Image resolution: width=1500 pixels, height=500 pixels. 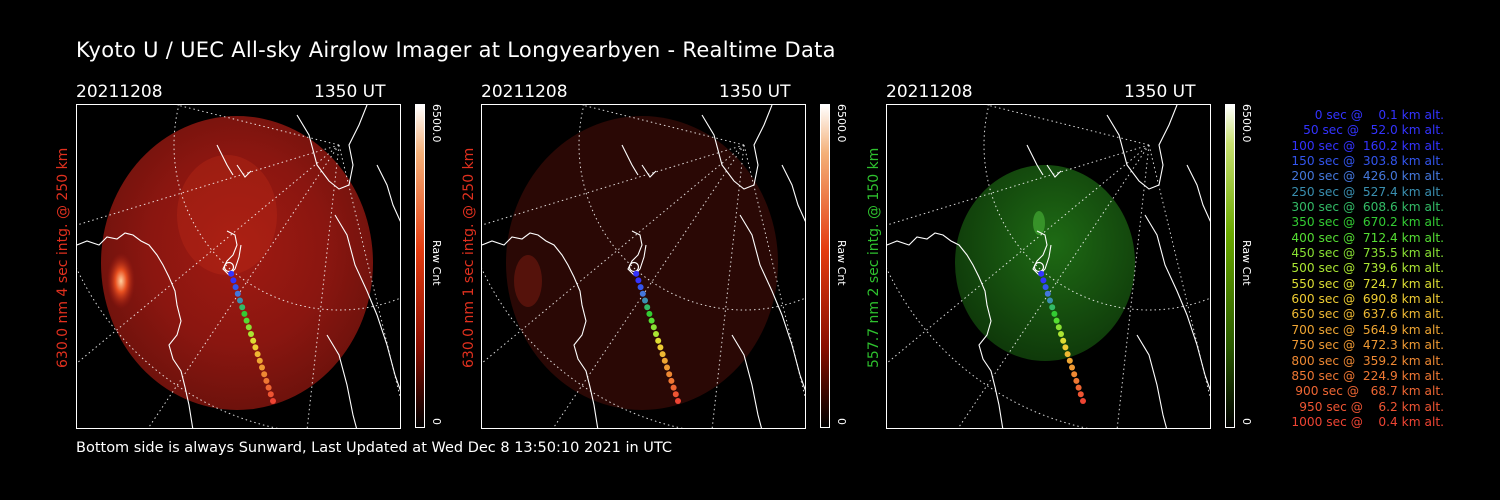 I want to click on panel-channel-label: 630.0 nm 4 sec intg. @ 250 km, so click(x=63, y=257).